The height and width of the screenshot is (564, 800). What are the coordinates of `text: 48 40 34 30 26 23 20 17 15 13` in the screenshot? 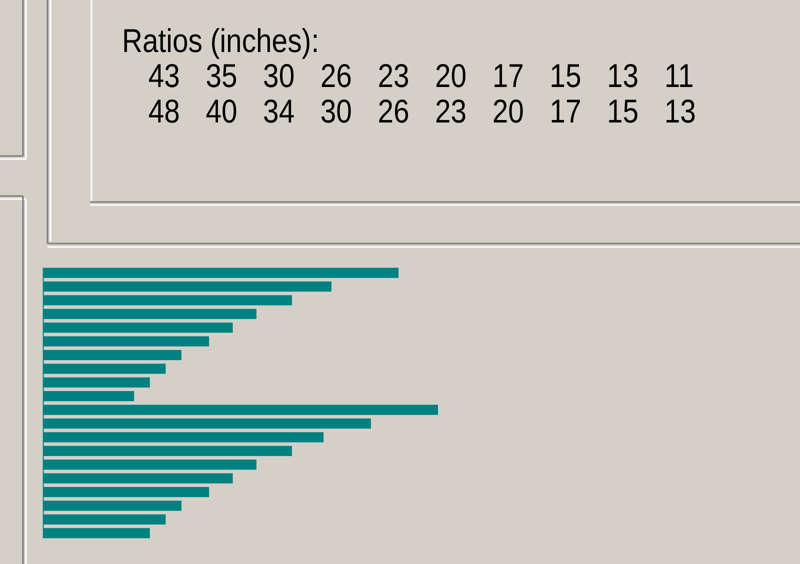 It's located at (422, 111).